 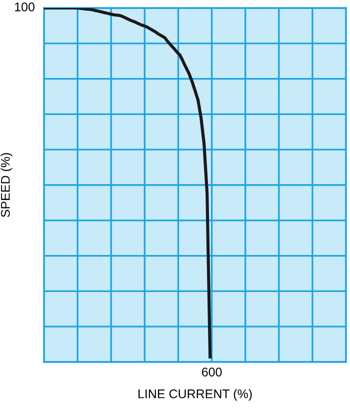 I want to click on y-axis-title: SPEED (%), so click(x=6, y=185).